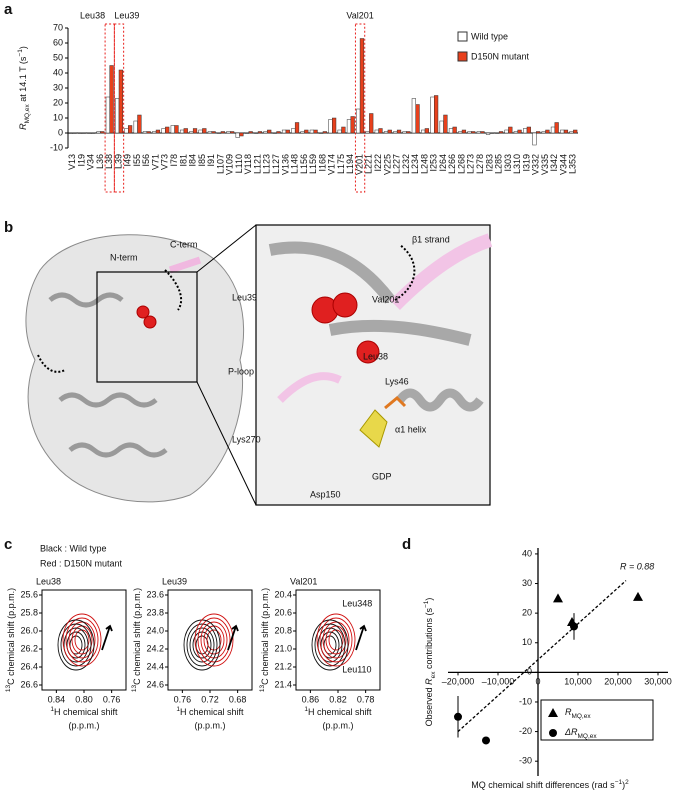  I want to click on x-axis-label: 1H chemical shift, so click(84, 712).